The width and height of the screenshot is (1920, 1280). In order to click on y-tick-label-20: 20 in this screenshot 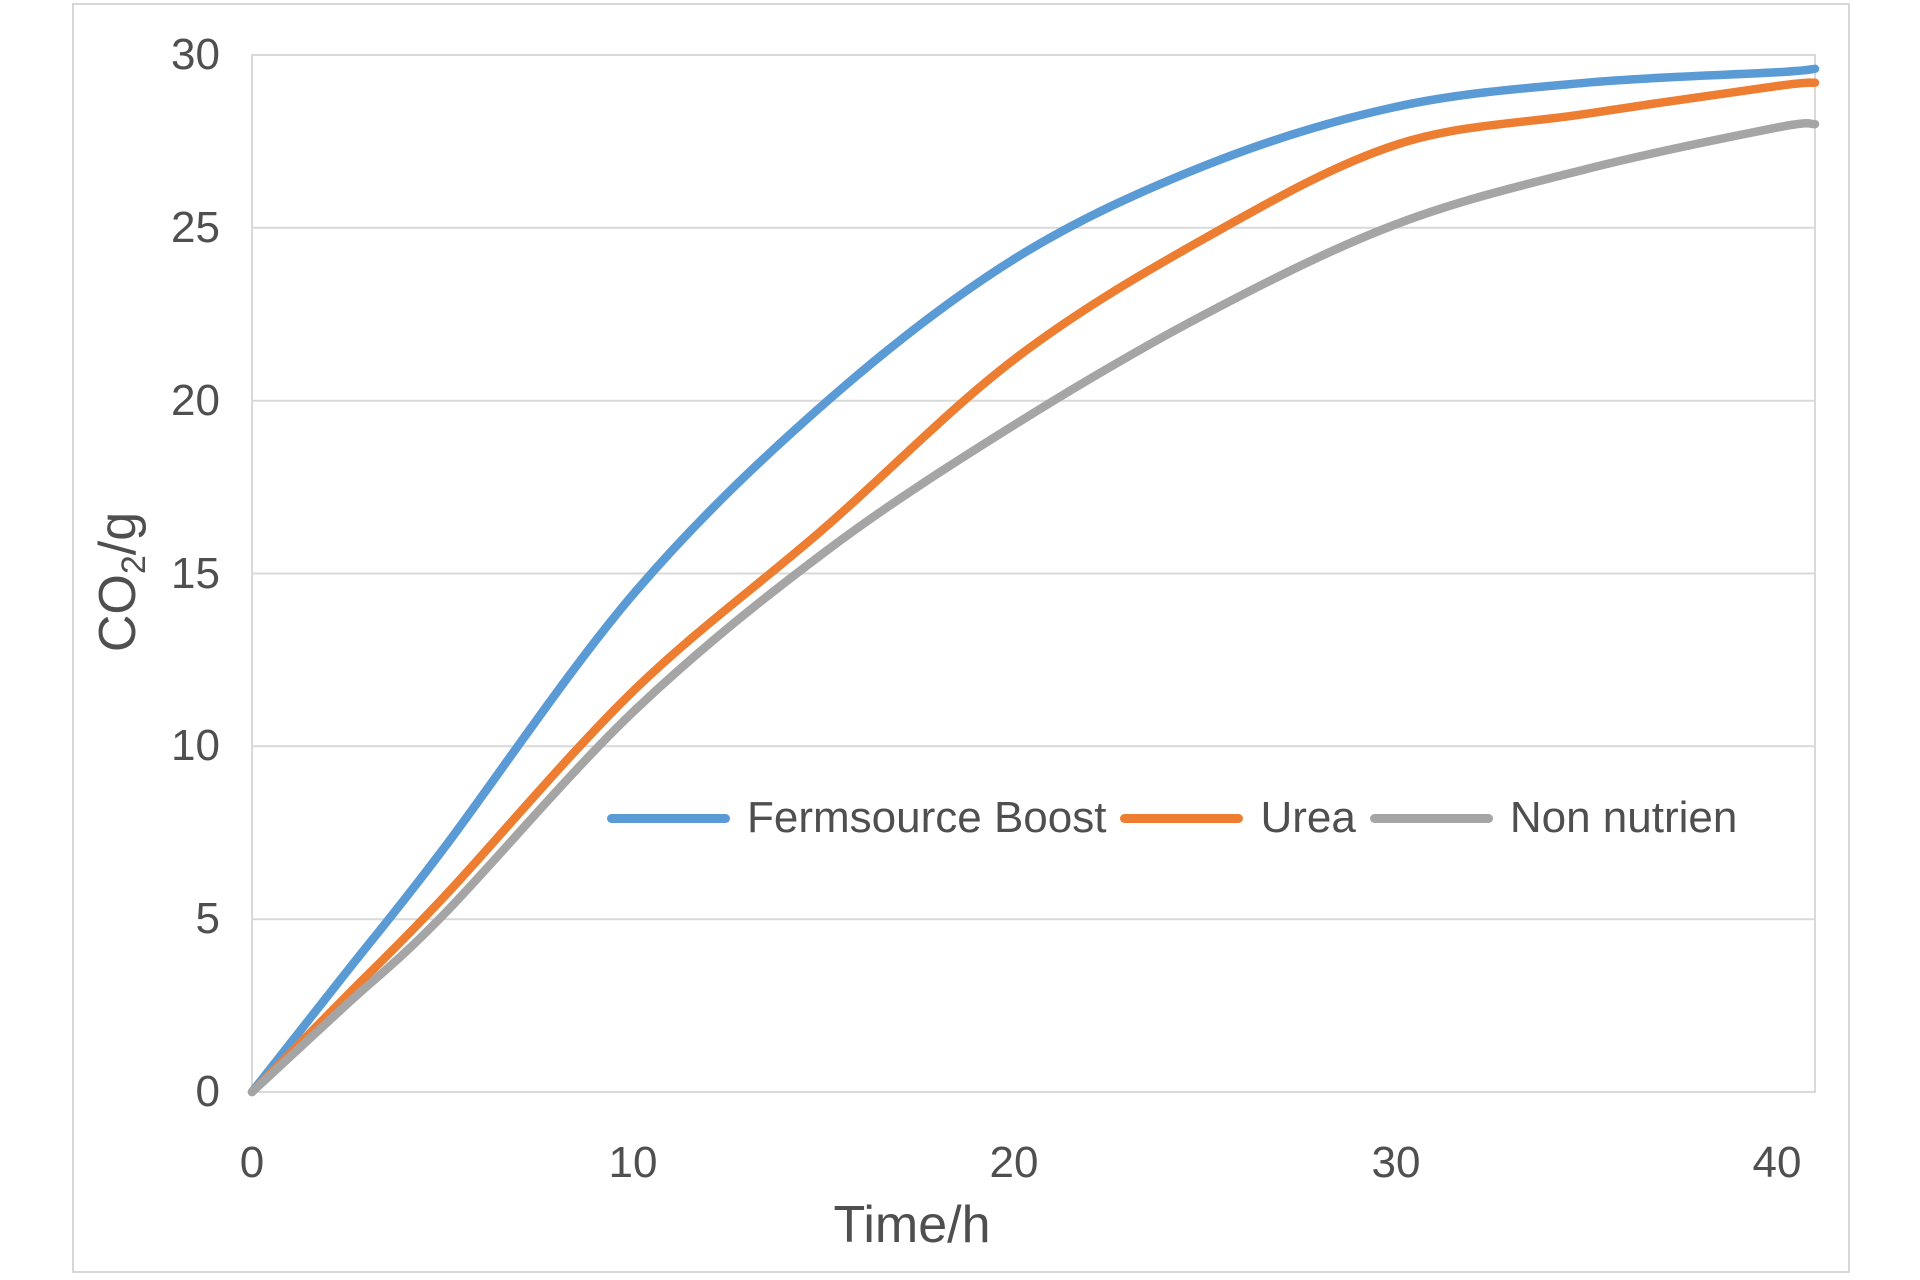, I will do `click(195, 400)`.